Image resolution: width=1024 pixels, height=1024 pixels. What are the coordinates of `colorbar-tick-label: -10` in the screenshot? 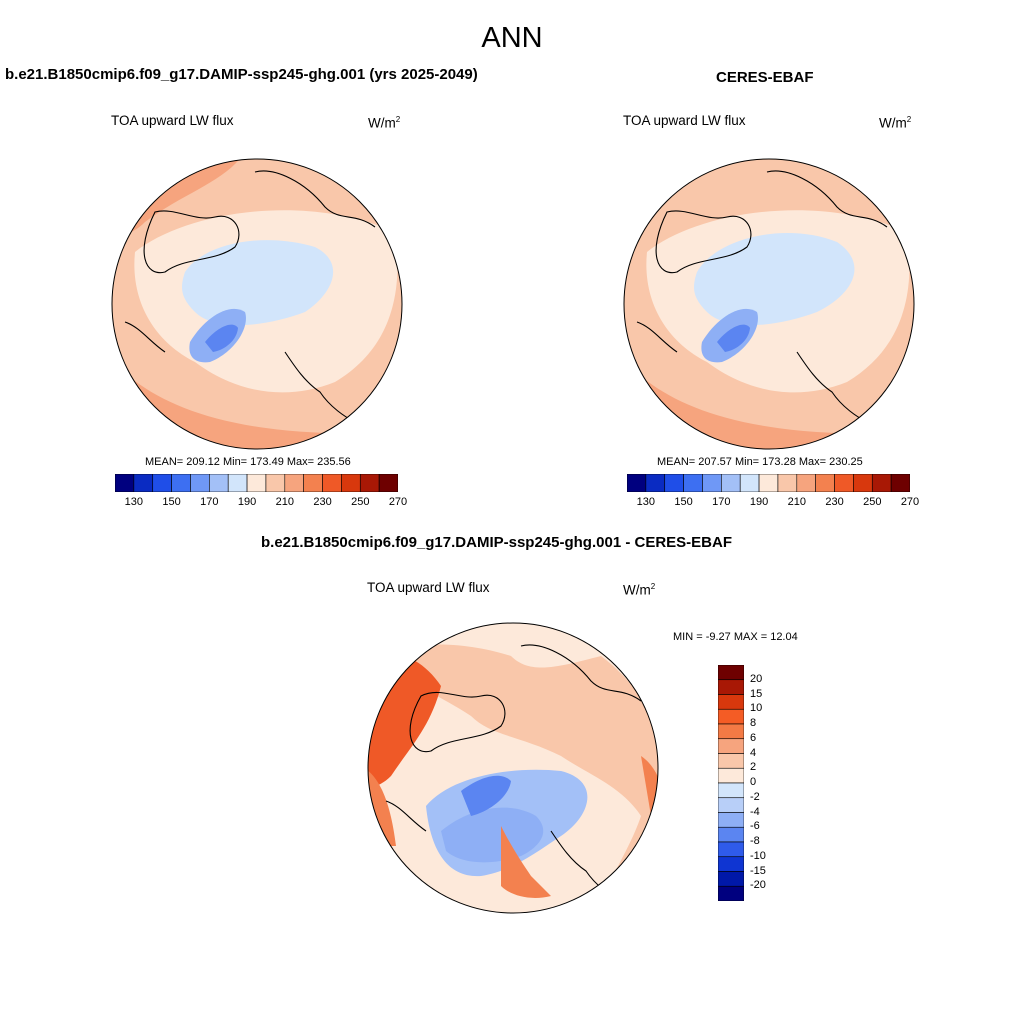 It's located at (758, 855).